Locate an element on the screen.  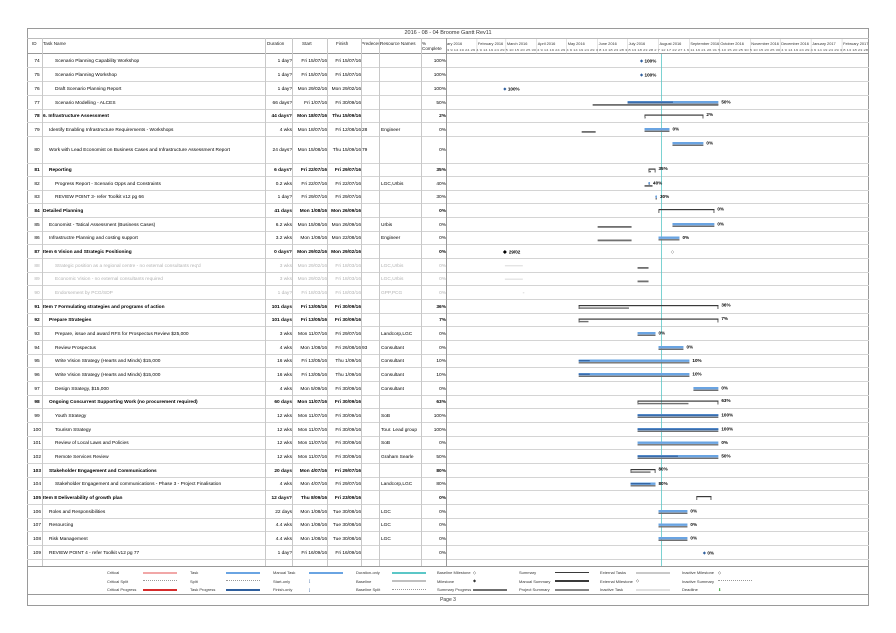
bar-label: 80% is located at coordinates (663, 469).